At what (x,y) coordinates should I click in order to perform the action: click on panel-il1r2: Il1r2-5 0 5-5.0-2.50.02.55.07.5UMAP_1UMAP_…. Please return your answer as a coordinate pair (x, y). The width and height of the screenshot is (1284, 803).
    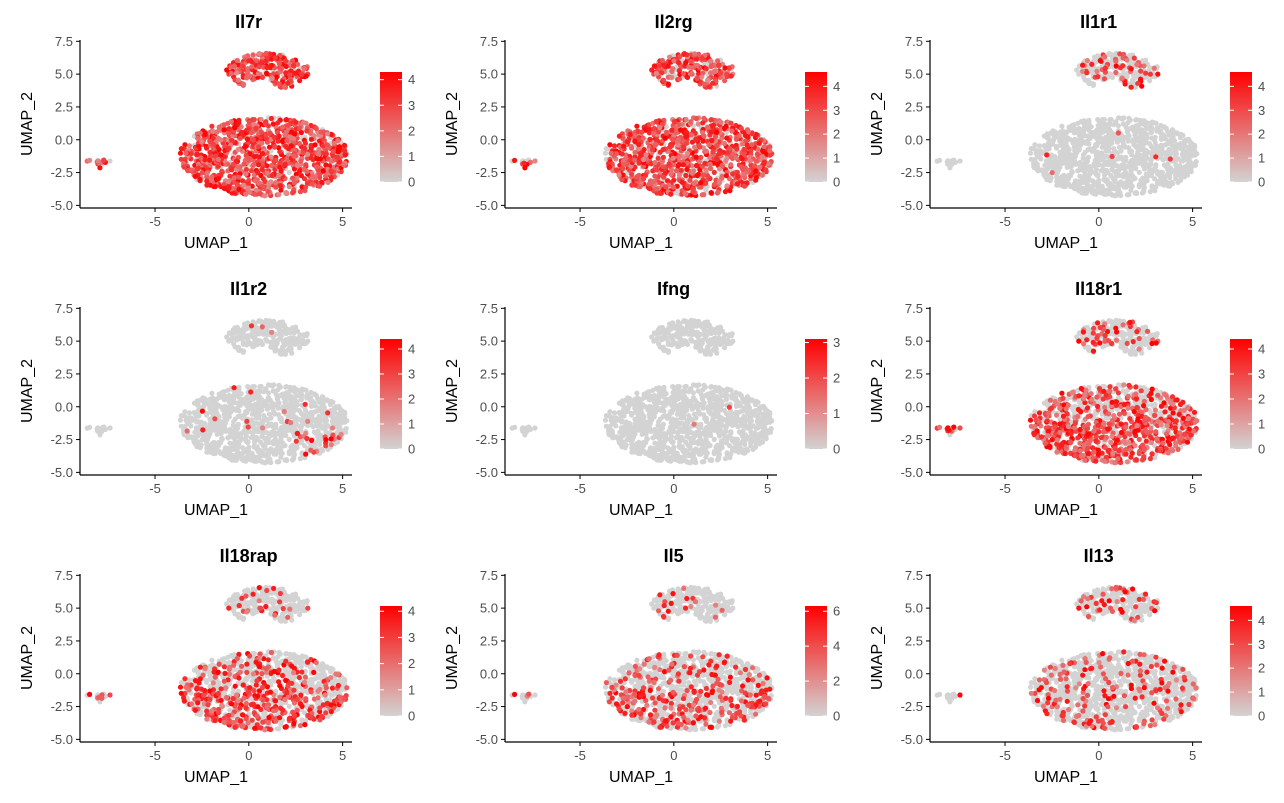
    Looking at the image, I should click on (217, 399).